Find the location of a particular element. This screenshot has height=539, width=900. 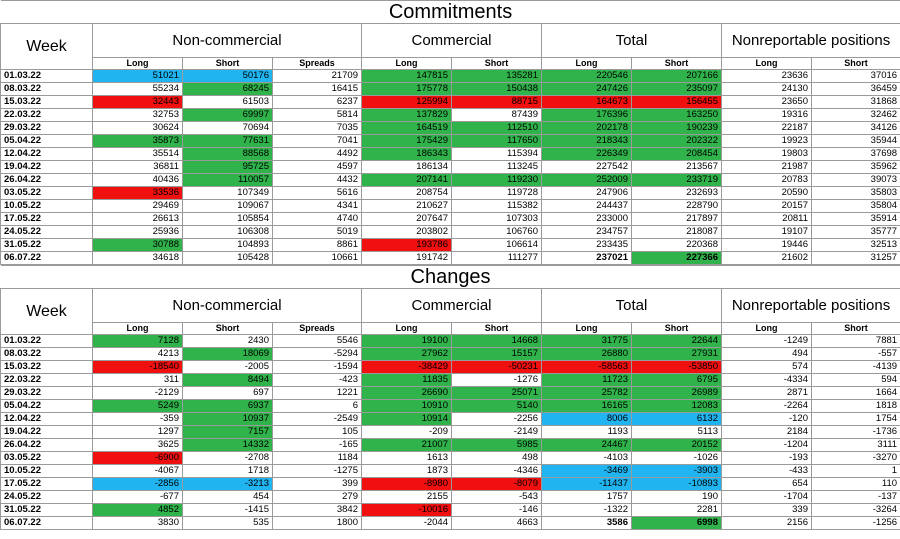

value-cell: 70694 is located at coordinates (227, 128).